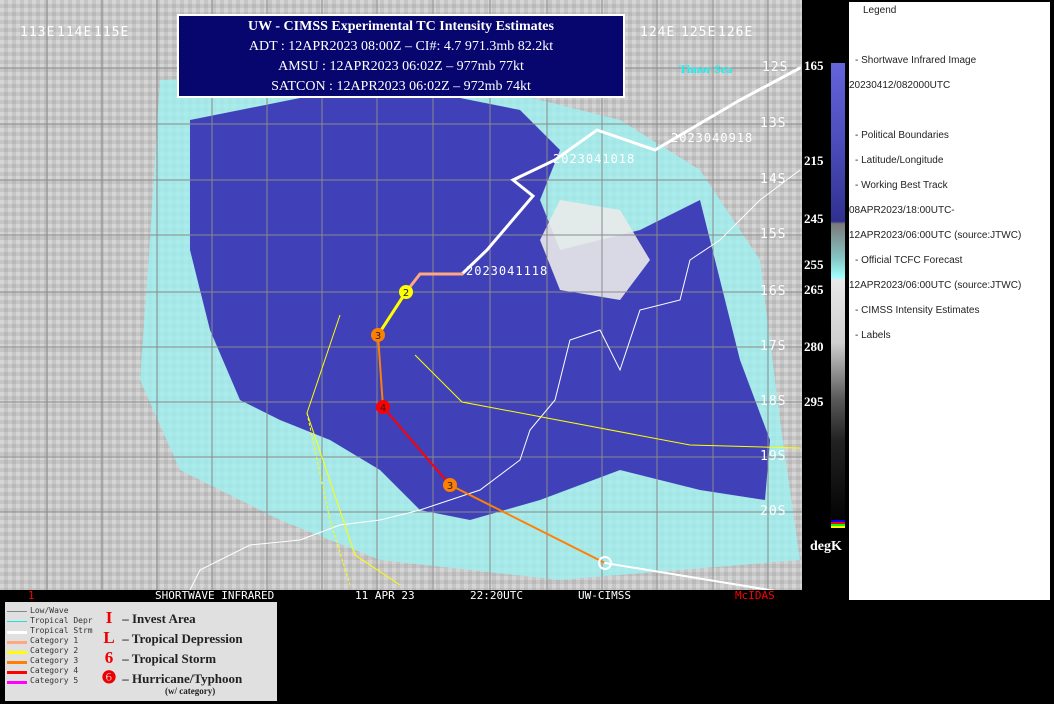 This screenshot has height=704, width=1054. What do you see at coordinates (150, 617) in the screenshot?
I see `symbol-invest: I – Invest Area` at bounding box center [150, 617].